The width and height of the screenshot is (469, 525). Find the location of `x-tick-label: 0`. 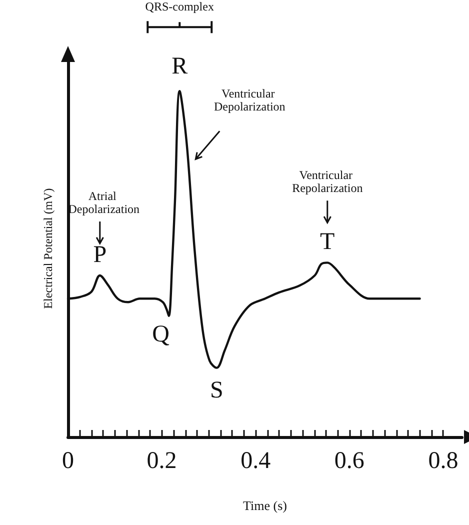

x-tick-label: 0 is located at coordinates (68, 461).